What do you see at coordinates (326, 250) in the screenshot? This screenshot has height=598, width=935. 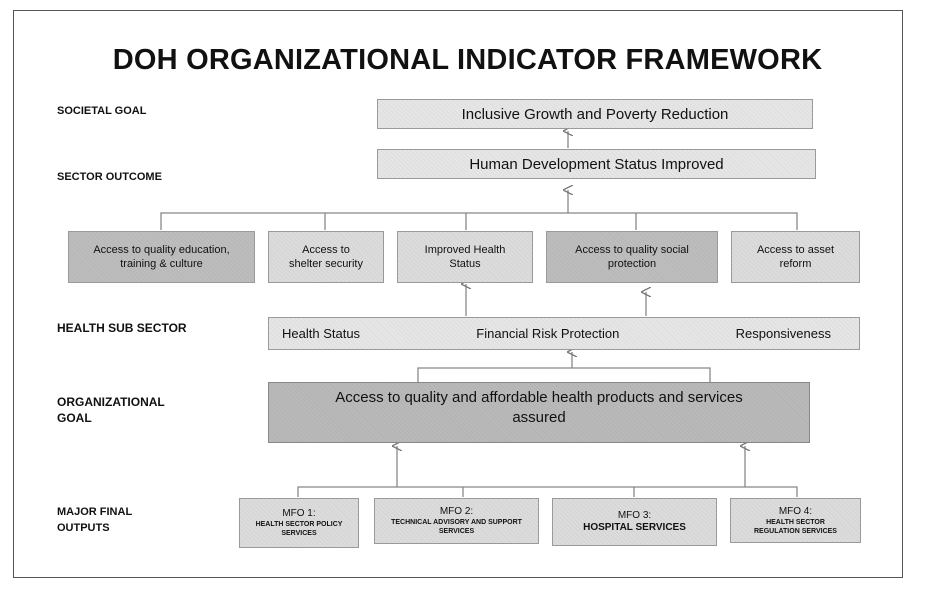 I see `sector-box-shelter-line1: Access to` at bounding box center [326, 250].